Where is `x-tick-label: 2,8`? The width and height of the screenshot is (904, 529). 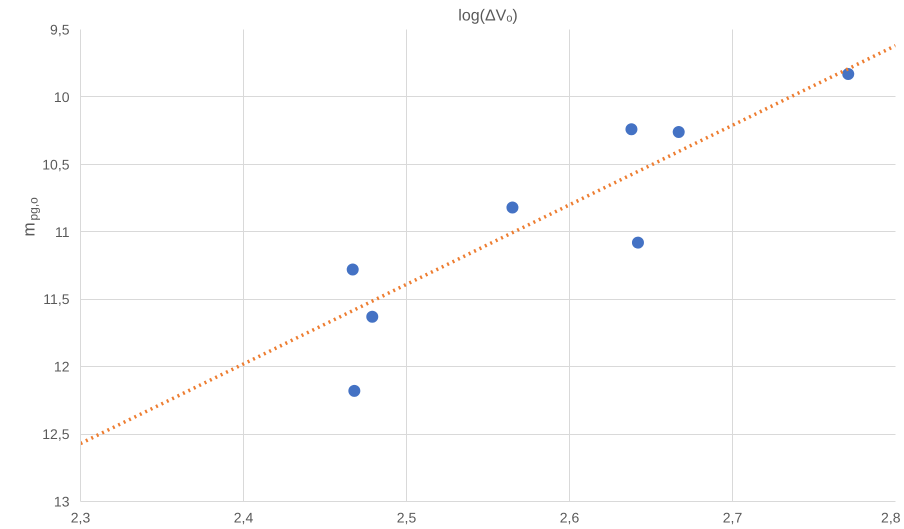
x-tick-label: 2,8 is located at coordinates (891, 518).